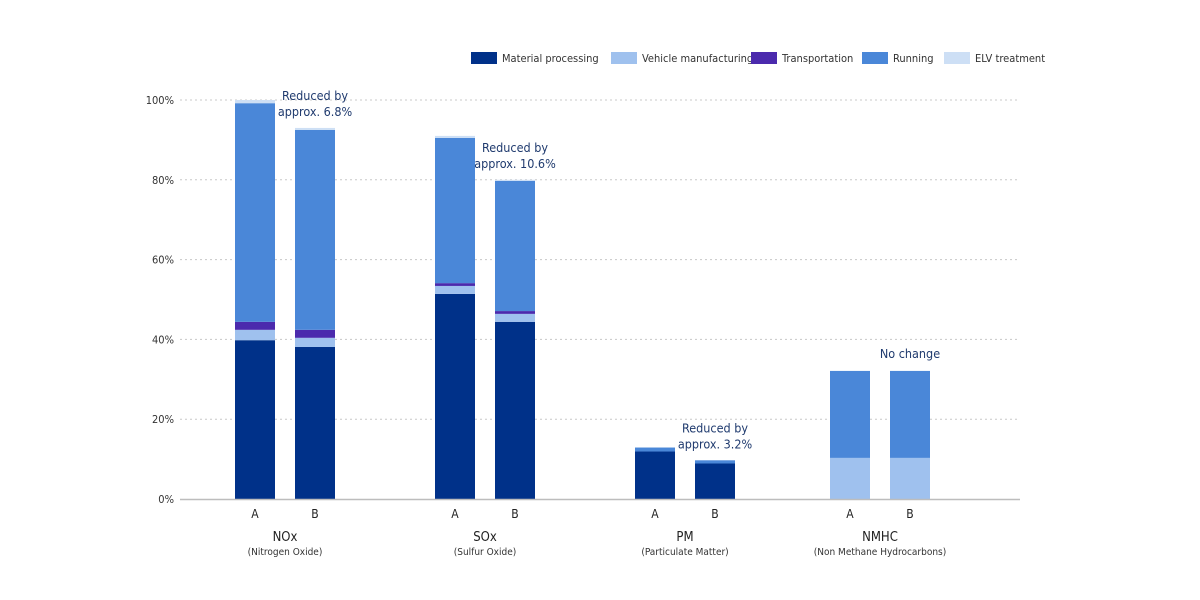 This screenshot has width=1200, height=600. I want to click on y-tick-label: 20%, so click(163, 419).